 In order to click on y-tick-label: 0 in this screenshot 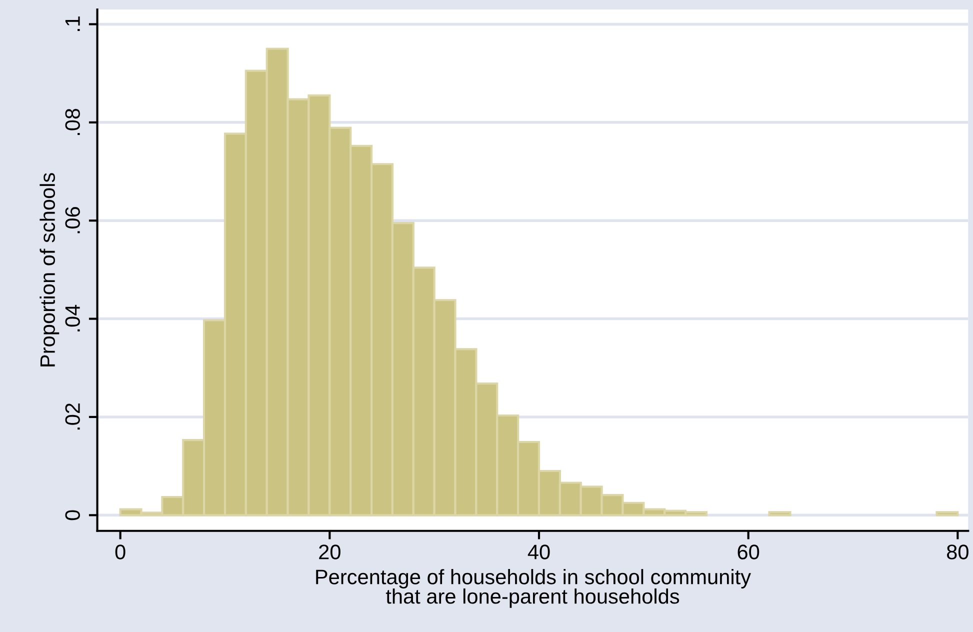, I will do `click(72, 515)`.